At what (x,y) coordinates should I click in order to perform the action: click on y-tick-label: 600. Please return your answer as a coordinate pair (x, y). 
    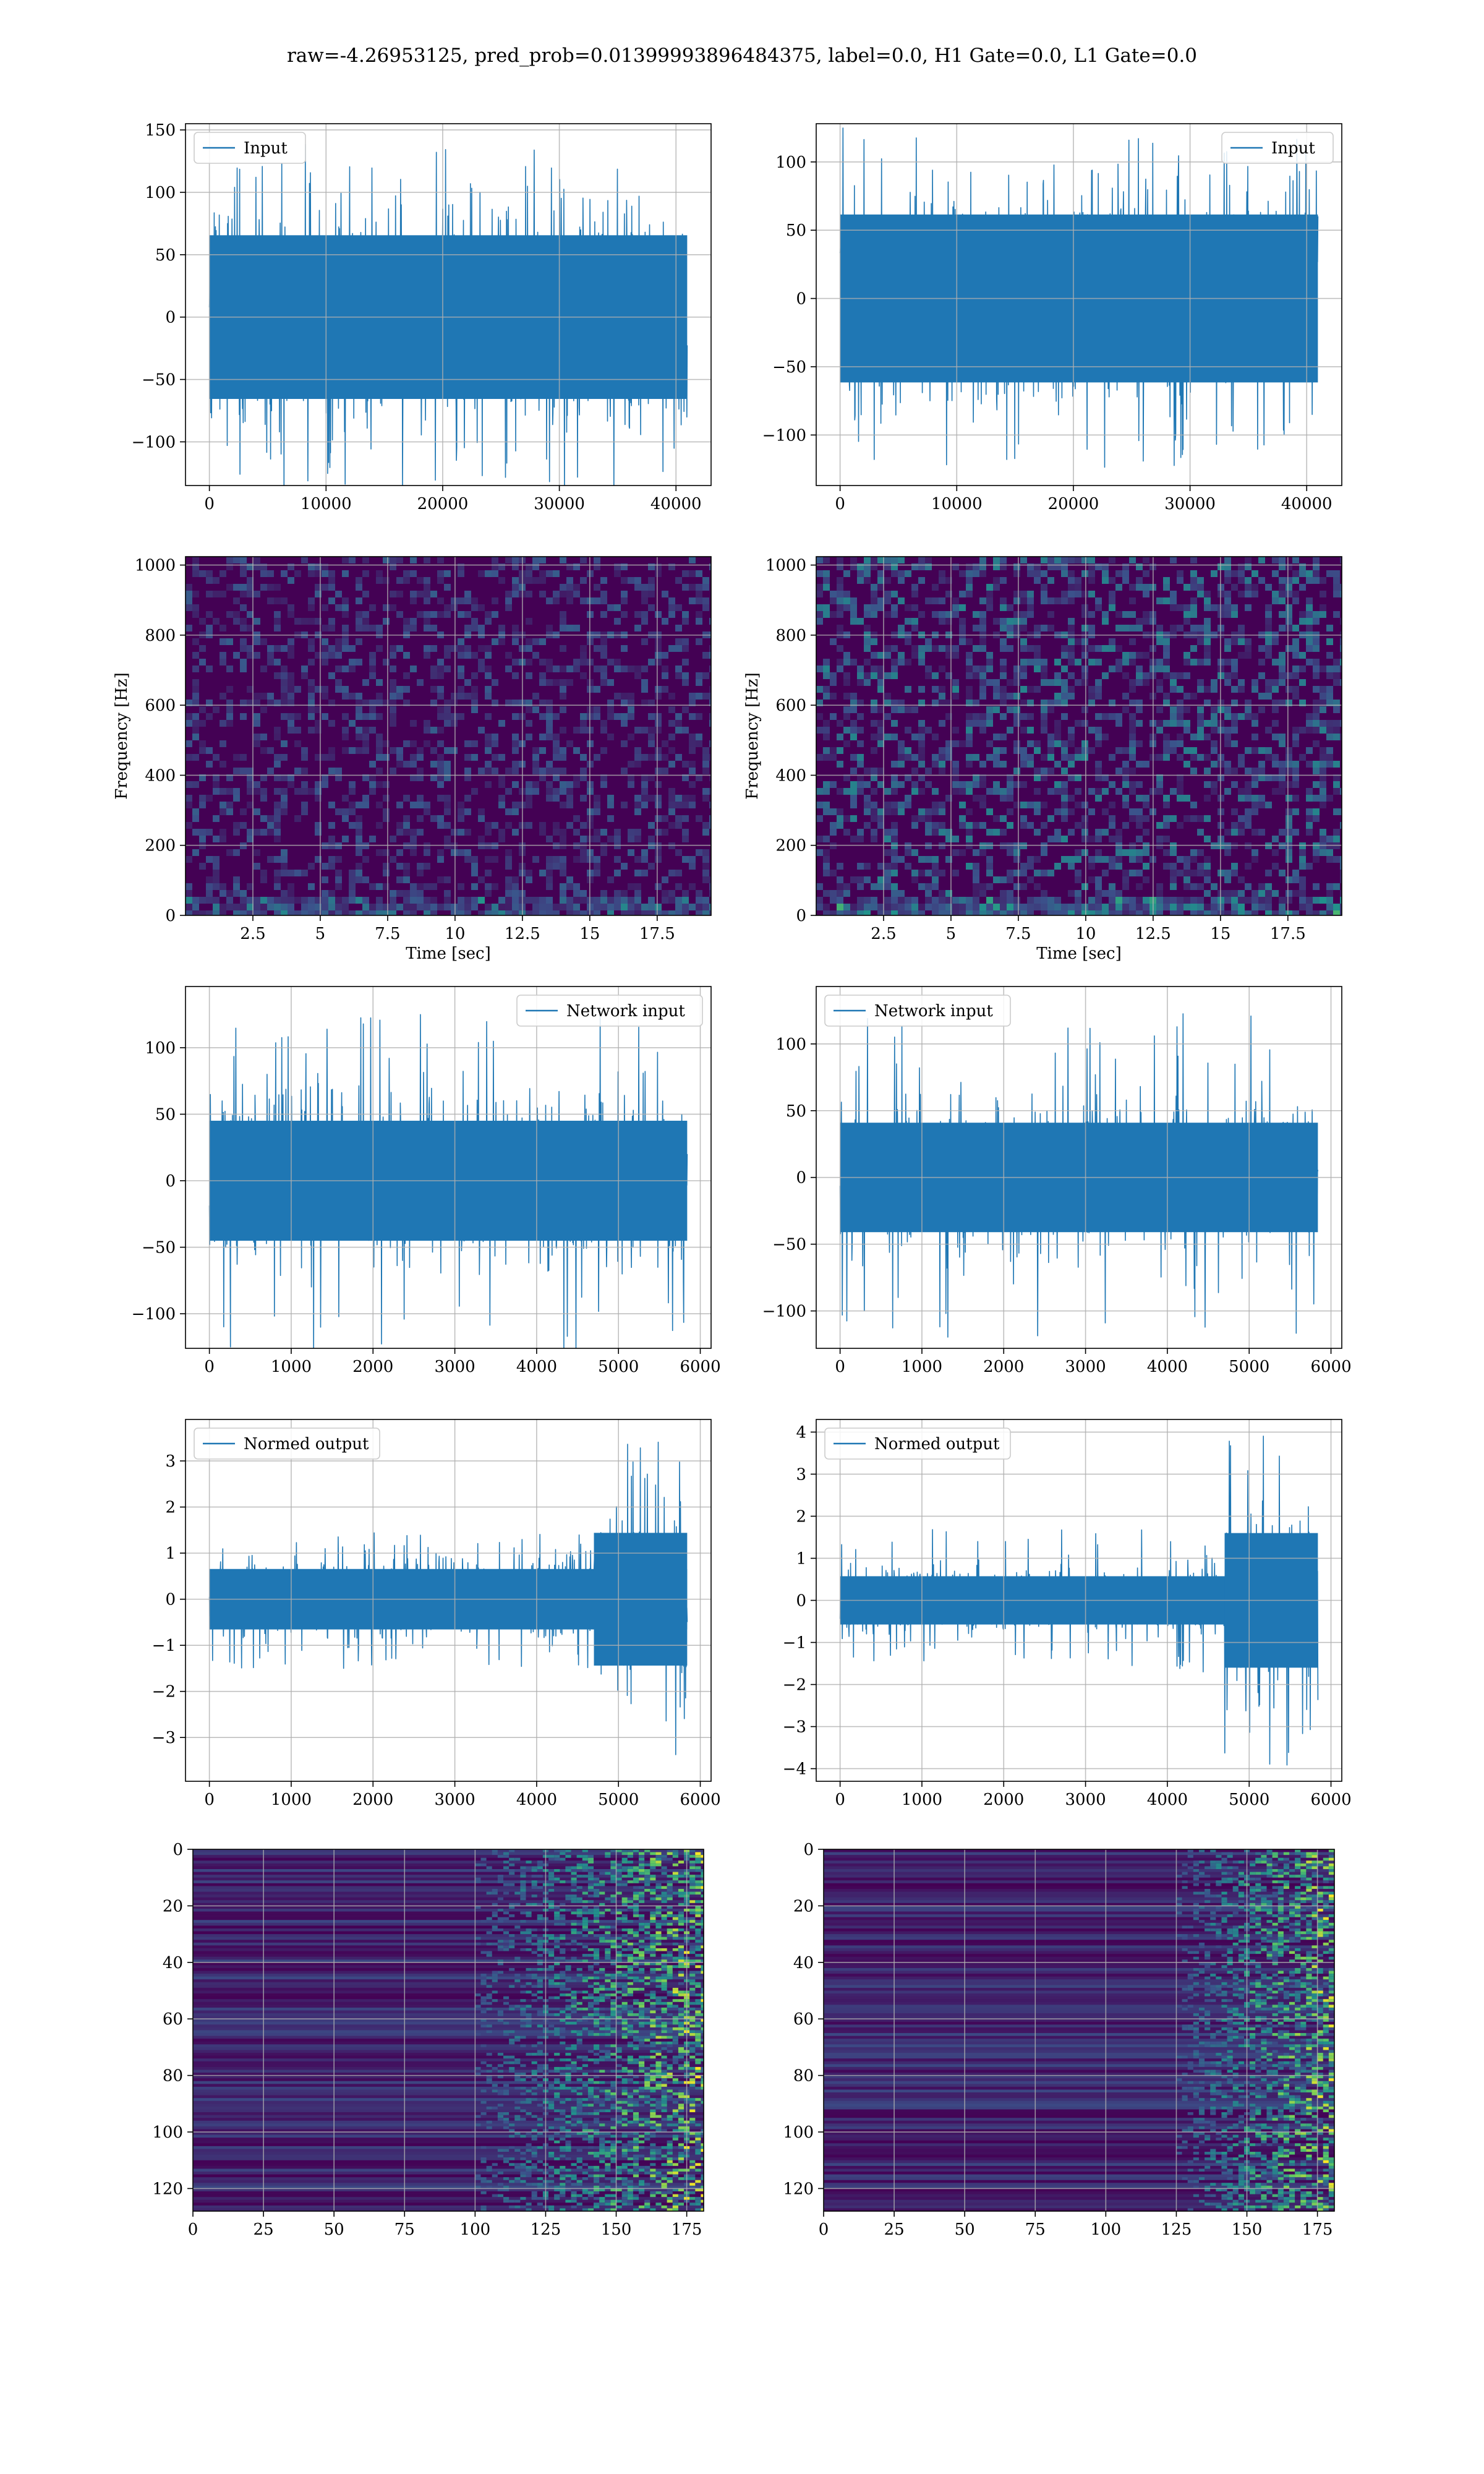
    Looking at the image, I should click on (790, 705).